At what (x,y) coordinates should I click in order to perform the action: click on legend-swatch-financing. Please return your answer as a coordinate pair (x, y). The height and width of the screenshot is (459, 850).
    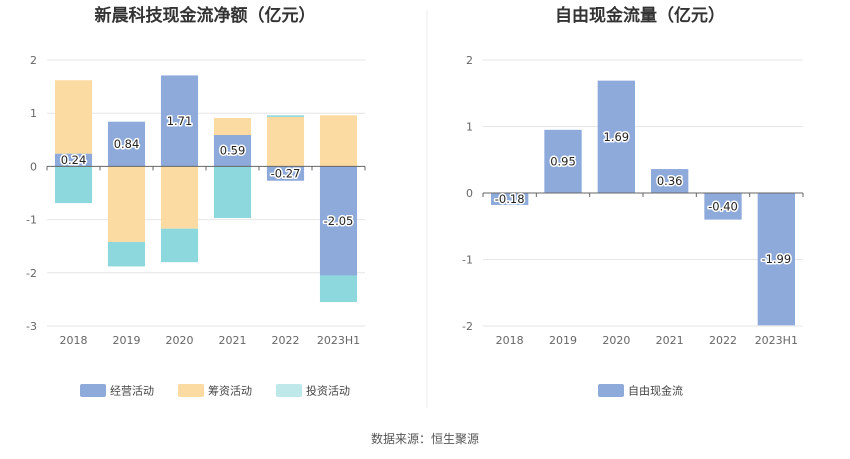
    Looking at the image, I should click on (191, 390).